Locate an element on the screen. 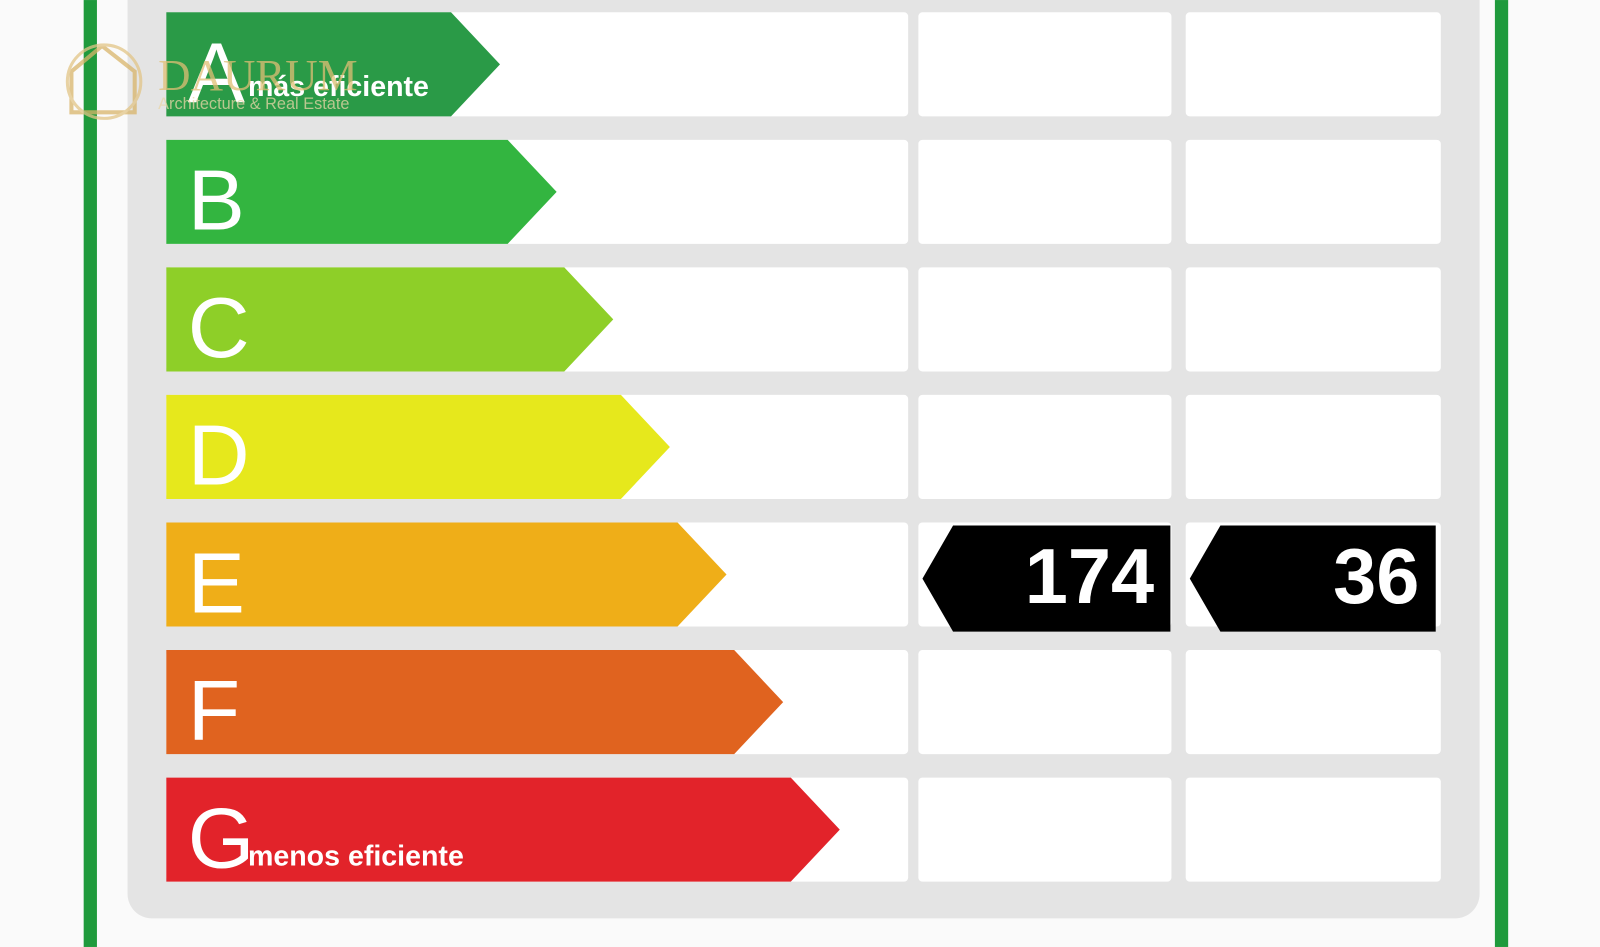  rating-letter: C is located at coordinates (219, 328).